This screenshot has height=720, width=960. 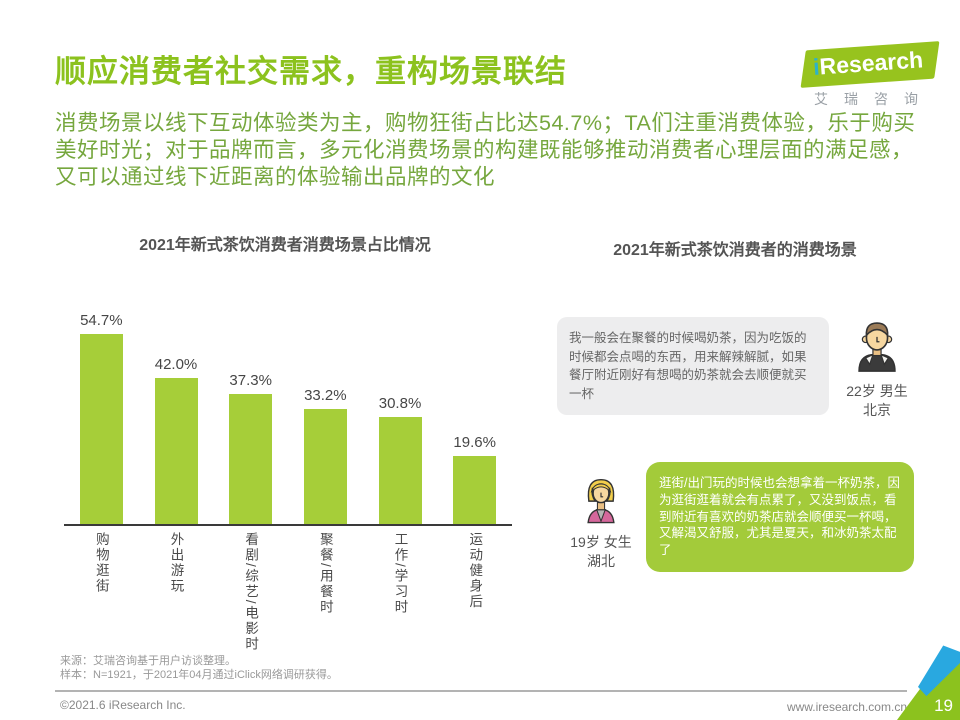 I want to click on bar-value-label: 30.8%, so click(x=400, y=403).